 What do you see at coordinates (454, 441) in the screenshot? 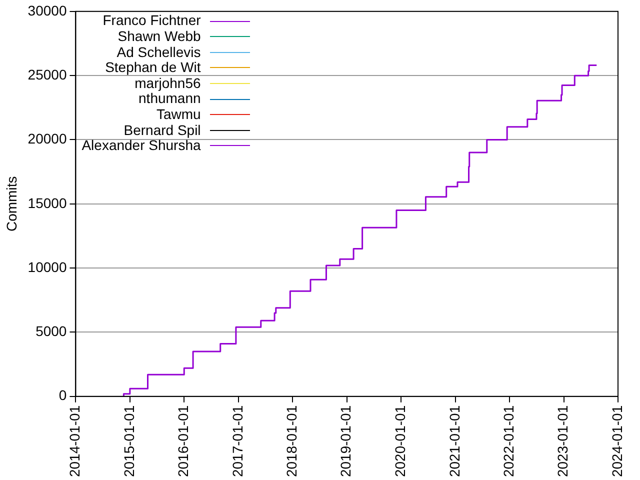
I see `x-tick-label: 2021-01-01` at bounding box center [454, 441].